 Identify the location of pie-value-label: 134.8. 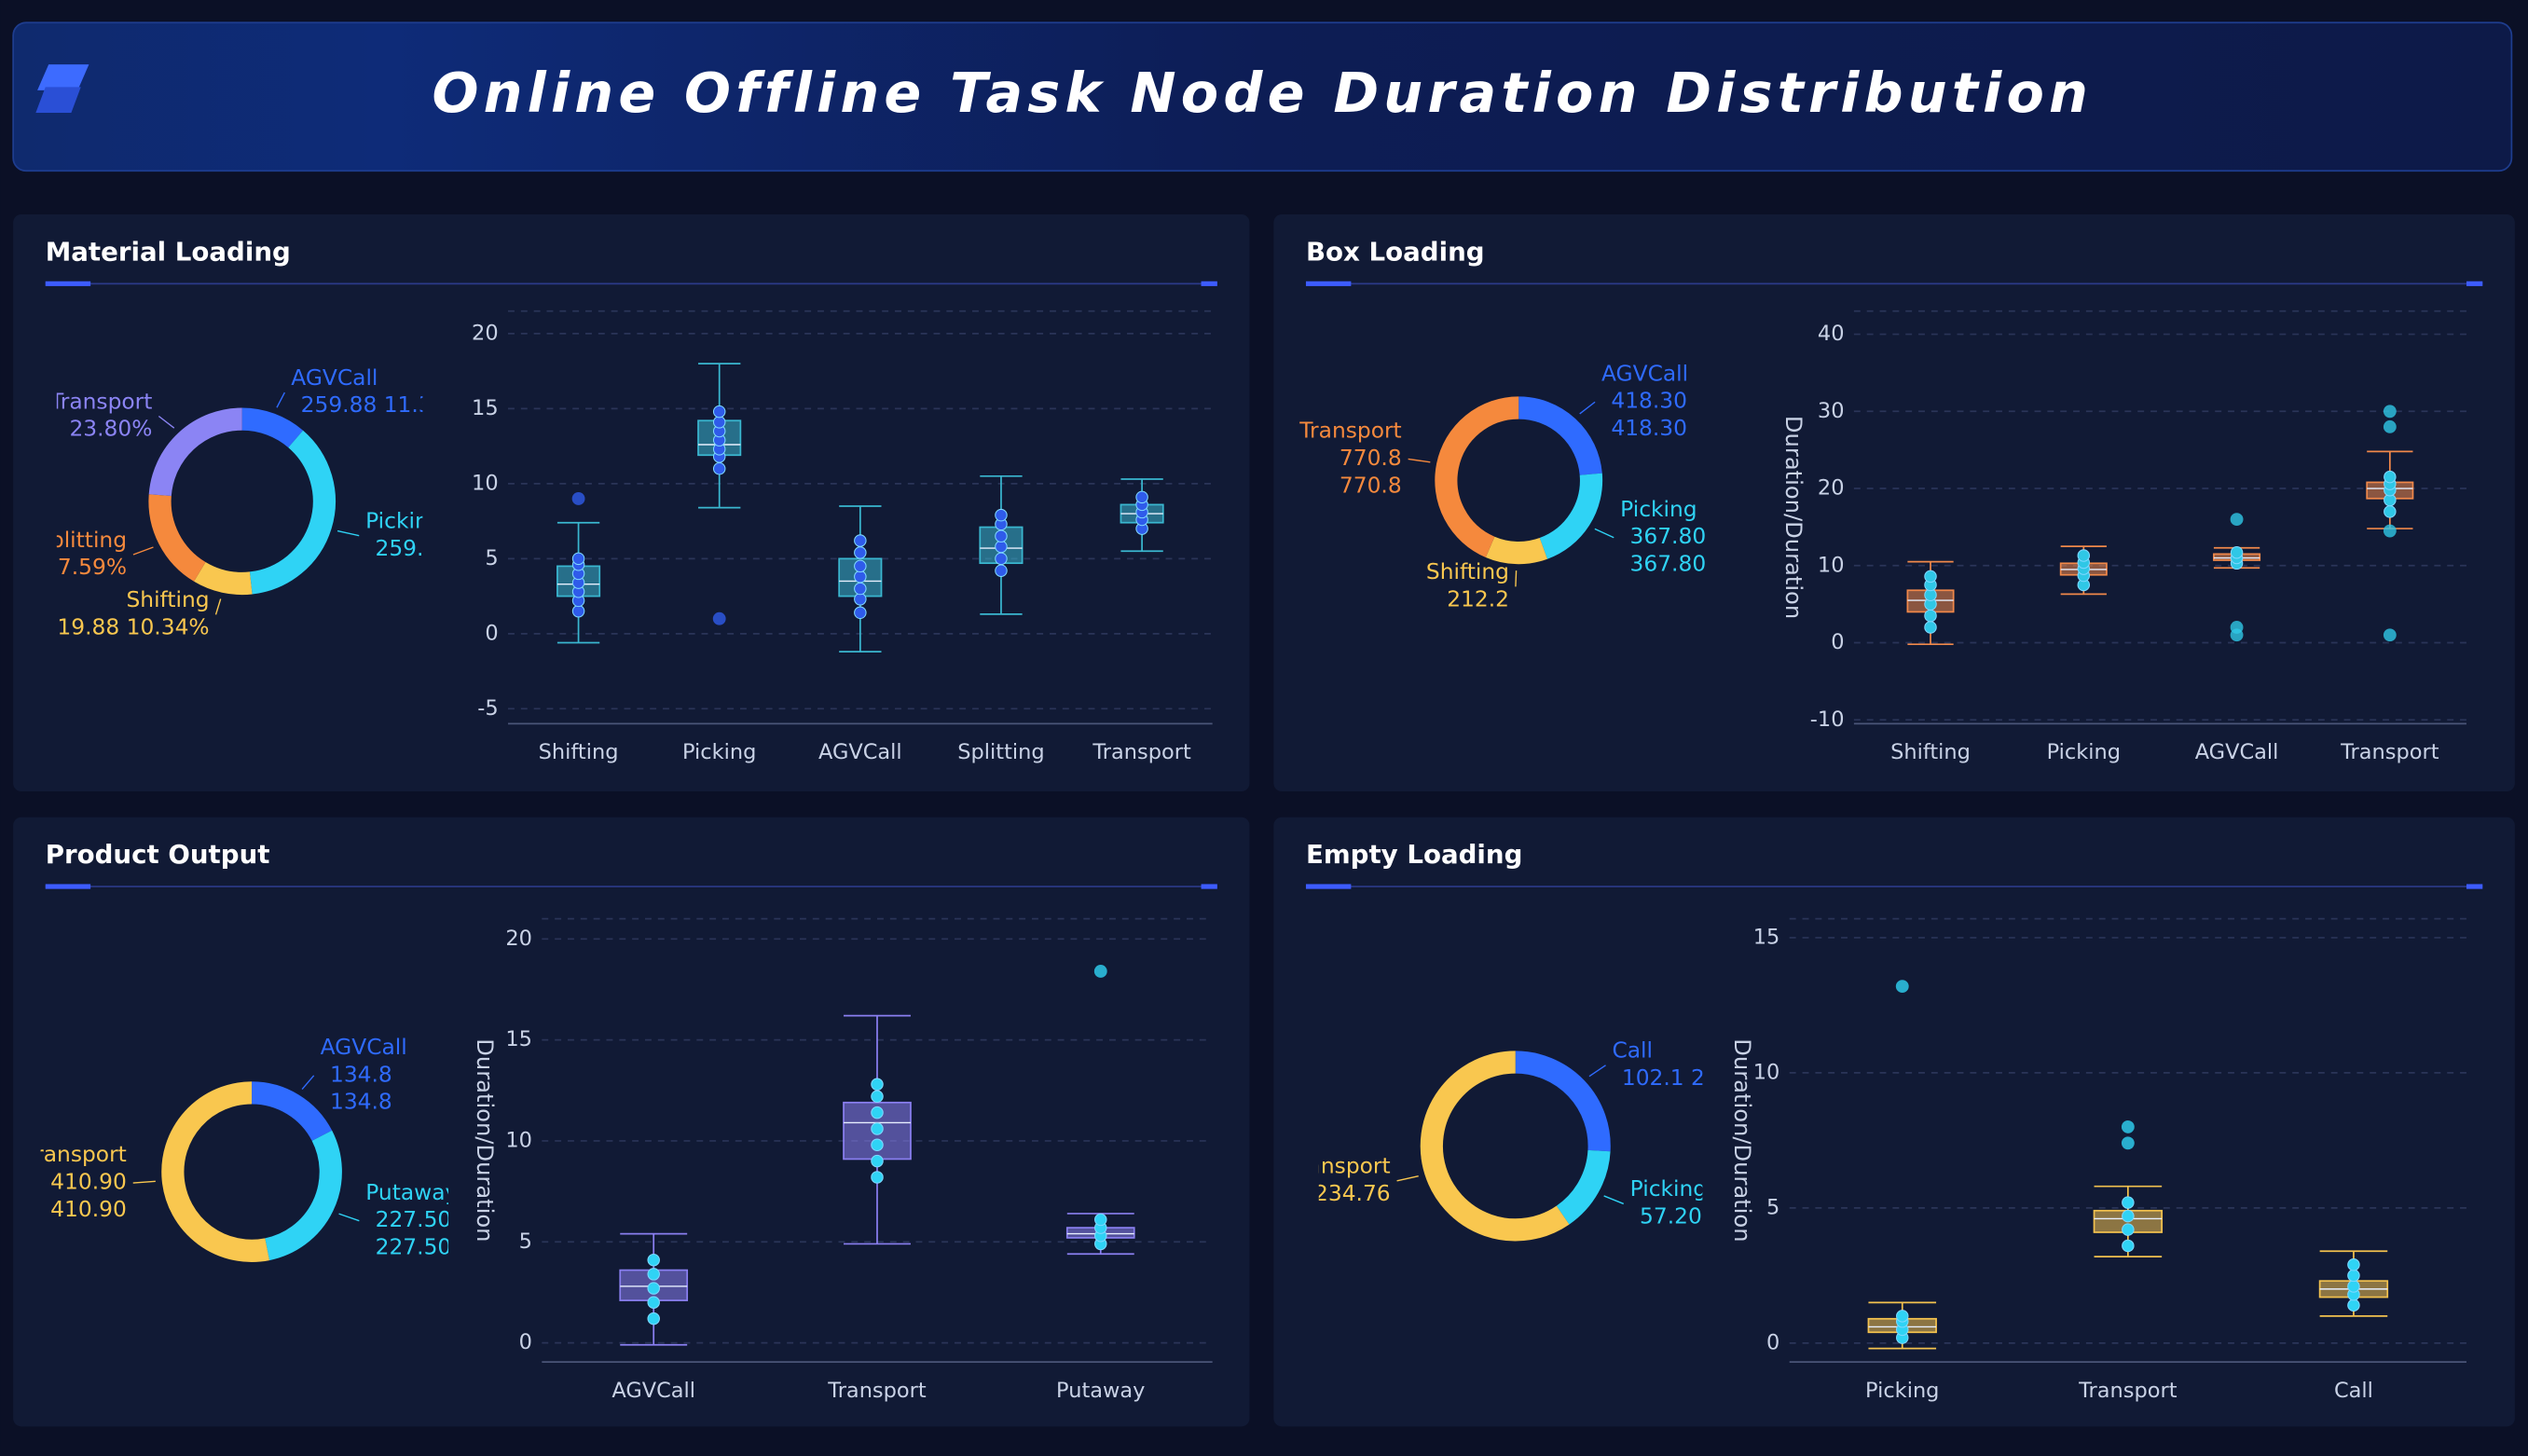
(361, 1102).